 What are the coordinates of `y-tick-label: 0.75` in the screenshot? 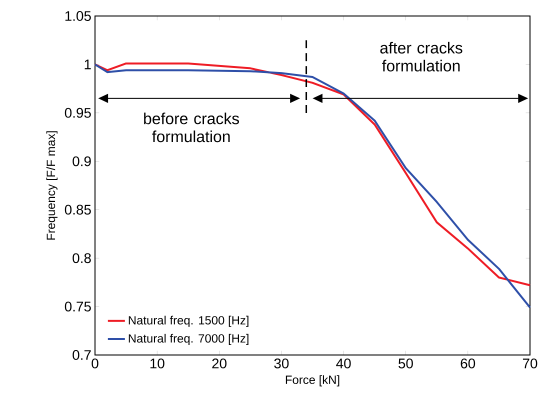 It's located at (77, 307).